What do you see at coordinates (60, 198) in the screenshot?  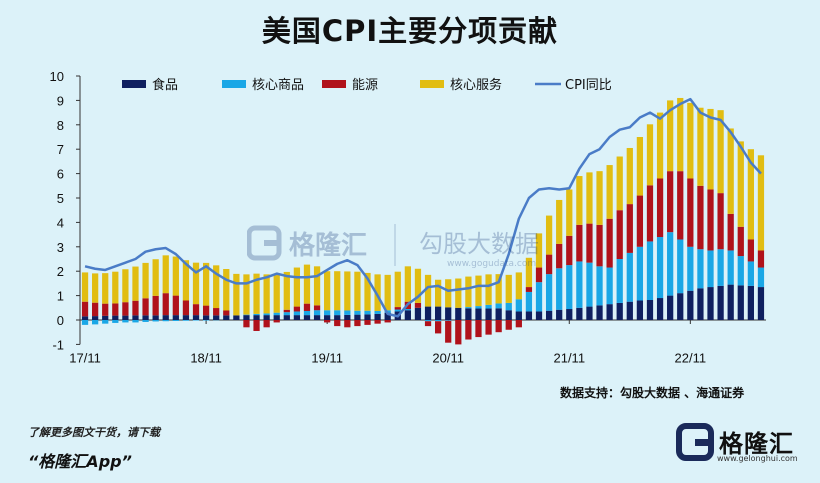 I see `y-tick-label: 5` at bounding box center [60, 198].